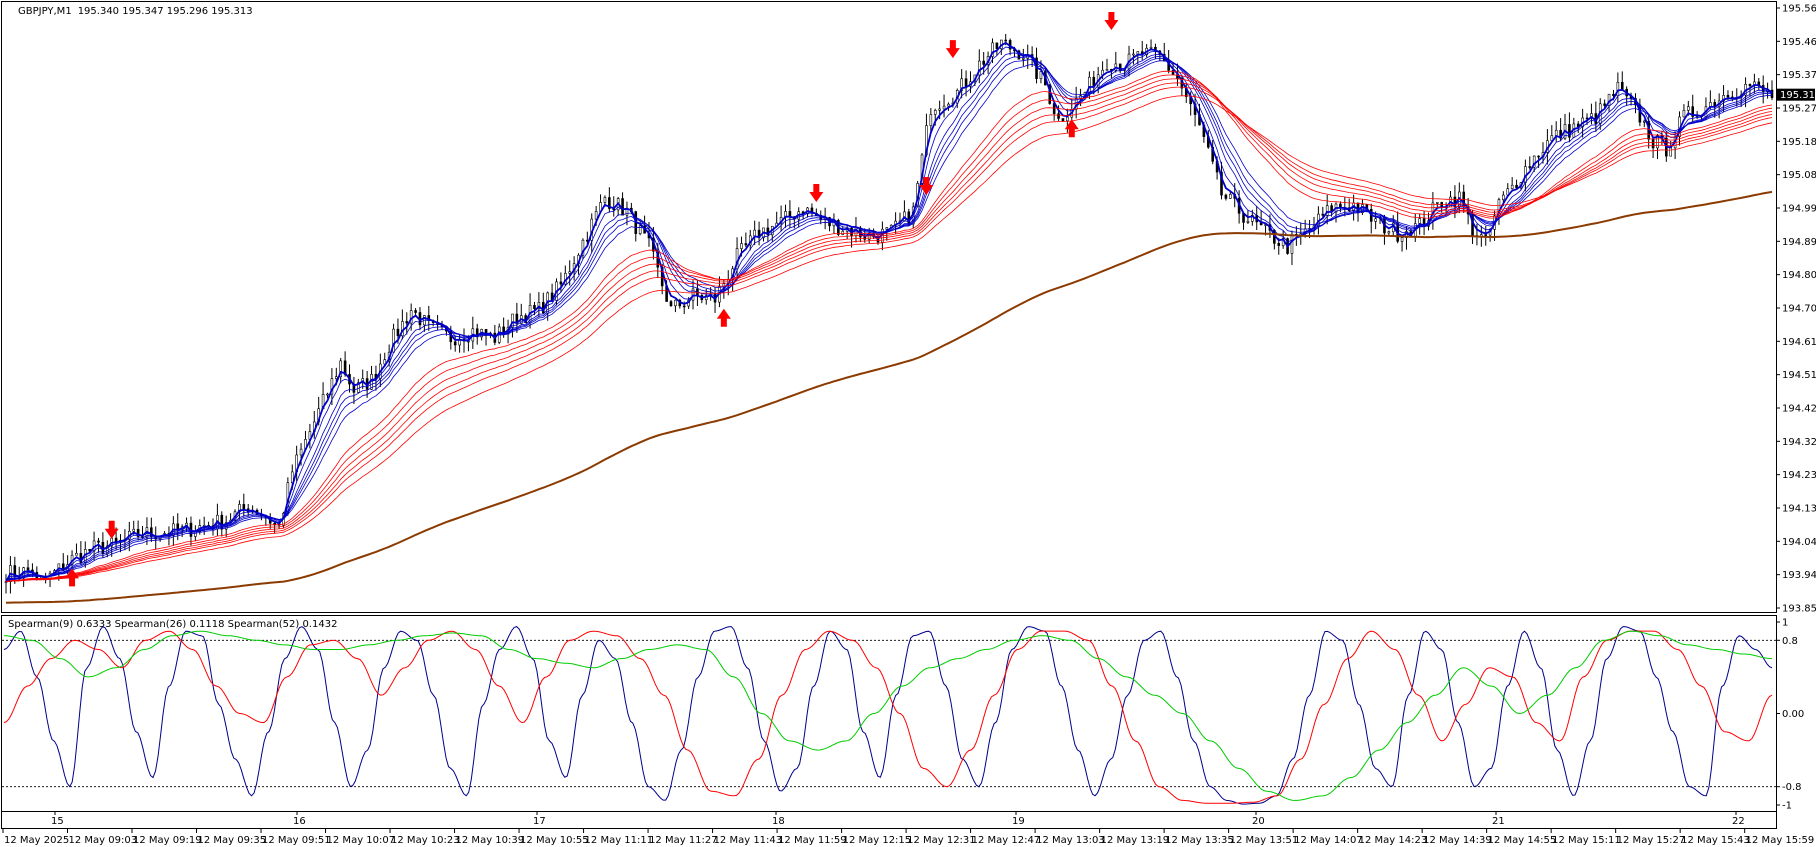 The height and width of the screenshot is (847, 1816). What do you see at coordinates (1586, 840) in the screenshot?
I see `time-label: 12 May 15:11` at bounding box center [1586, 840].